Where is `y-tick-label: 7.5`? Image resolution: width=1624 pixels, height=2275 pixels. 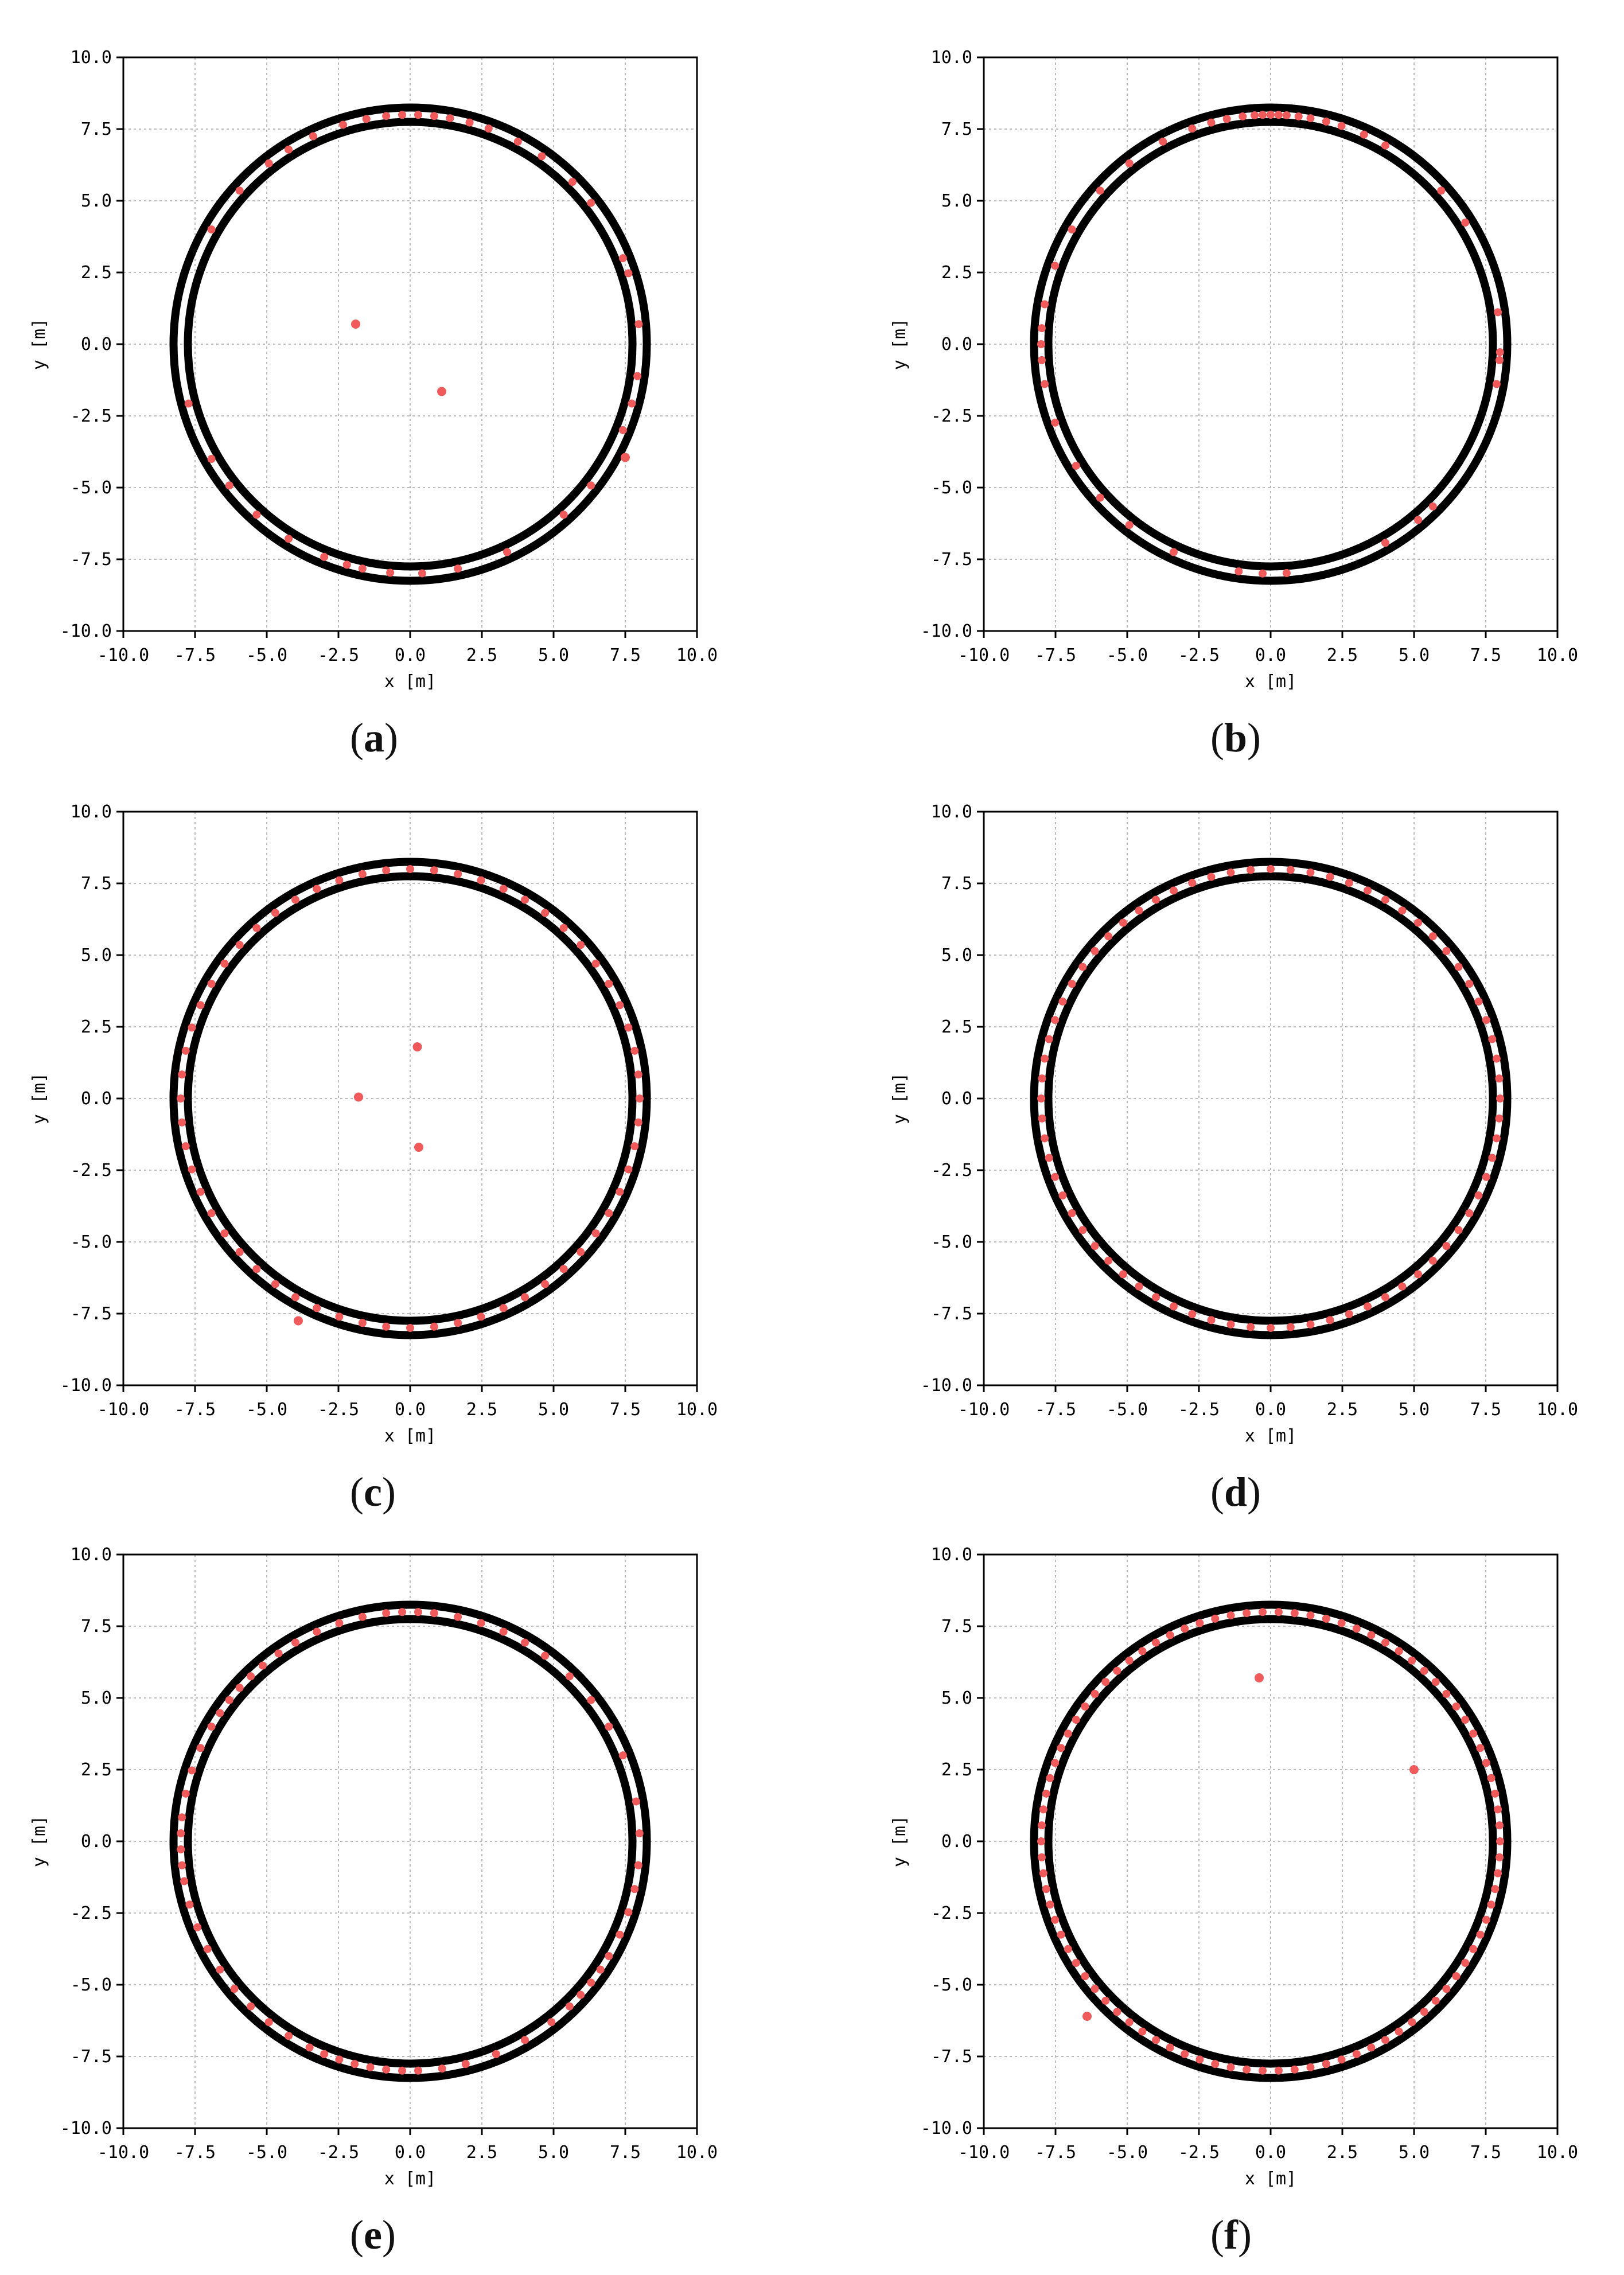 y-tick-label: 7.5 is located at coordinates (956, 129).